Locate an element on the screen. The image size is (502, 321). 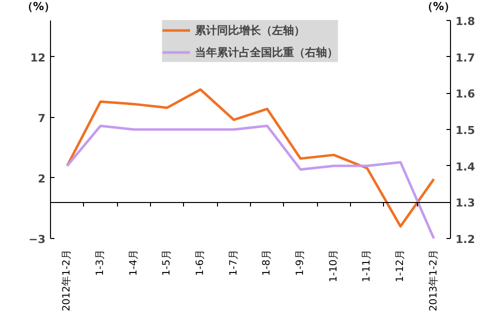
x-tick-label: 1-12月 is located at coordinates (400, 265).